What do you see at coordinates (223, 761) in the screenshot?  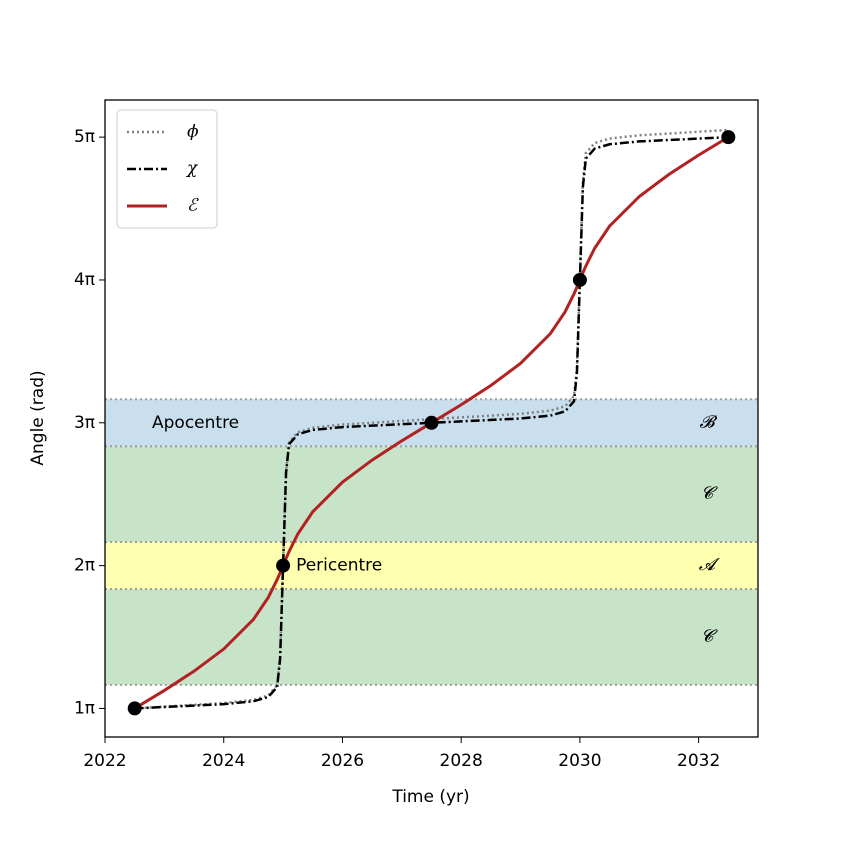 I see `x-tick-label: 2024` at bounding box center [223, 761].